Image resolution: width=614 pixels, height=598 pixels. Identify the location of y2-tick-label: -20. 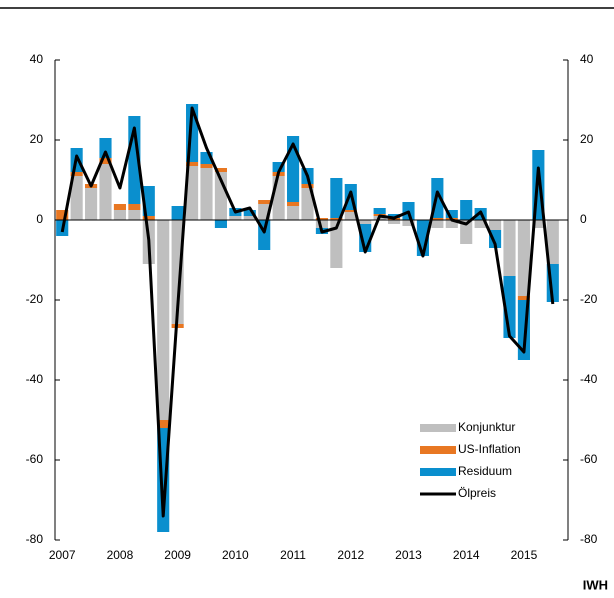
(589, 299).